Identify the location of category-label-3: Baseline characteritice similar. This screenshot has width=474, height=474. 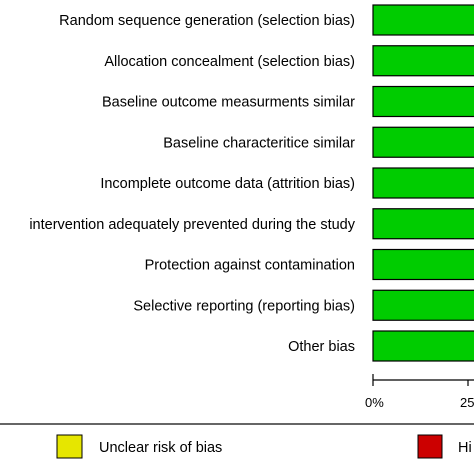
(259, 143).